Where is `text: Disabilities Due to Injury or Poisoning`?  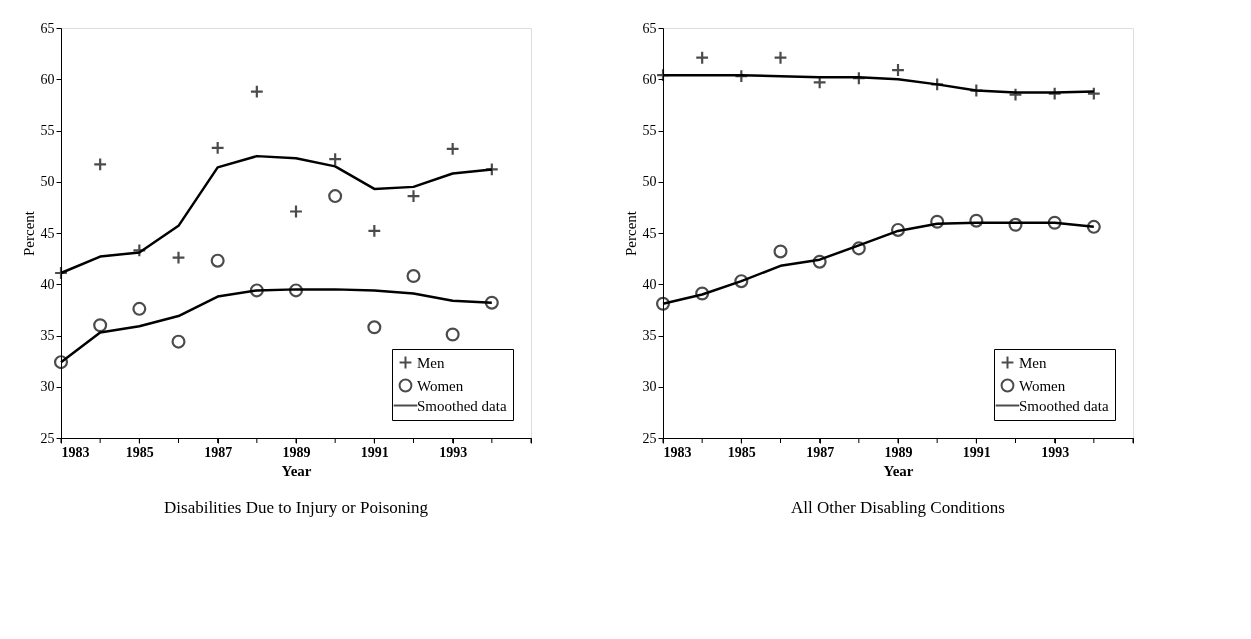 text: Disabilities Due to Injury or Poisoning is located at coordinates (296, 507).